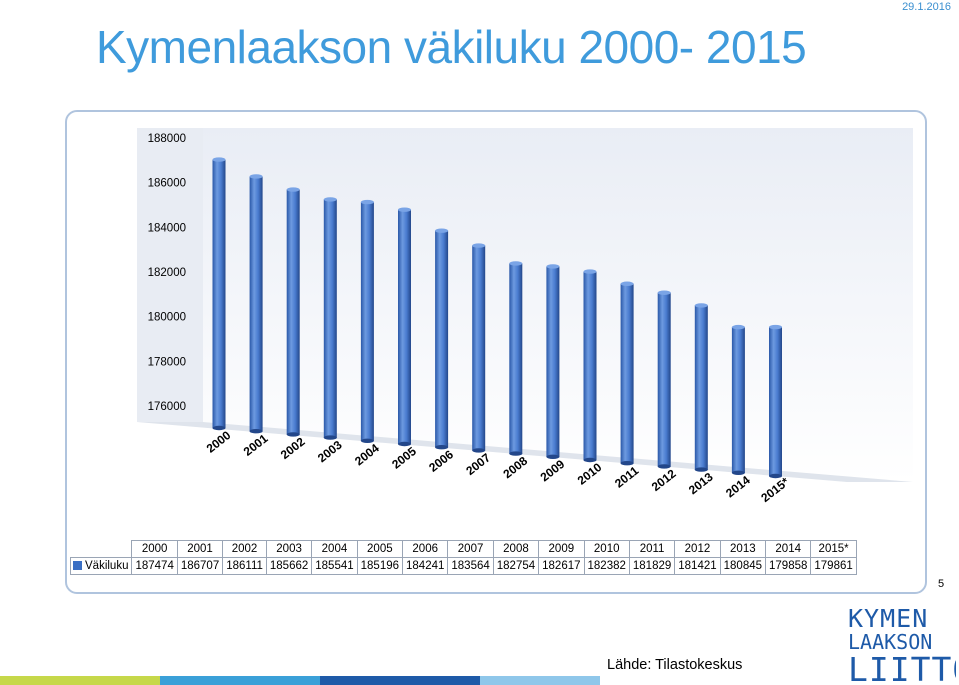 Image resolution: width=959 pixels, height=685 pixels. What do you see at coordinates (675, 665) in the screenshot?
I see `source-note: Lähde: Tilastokeskus` at bounding box center [675, 665].